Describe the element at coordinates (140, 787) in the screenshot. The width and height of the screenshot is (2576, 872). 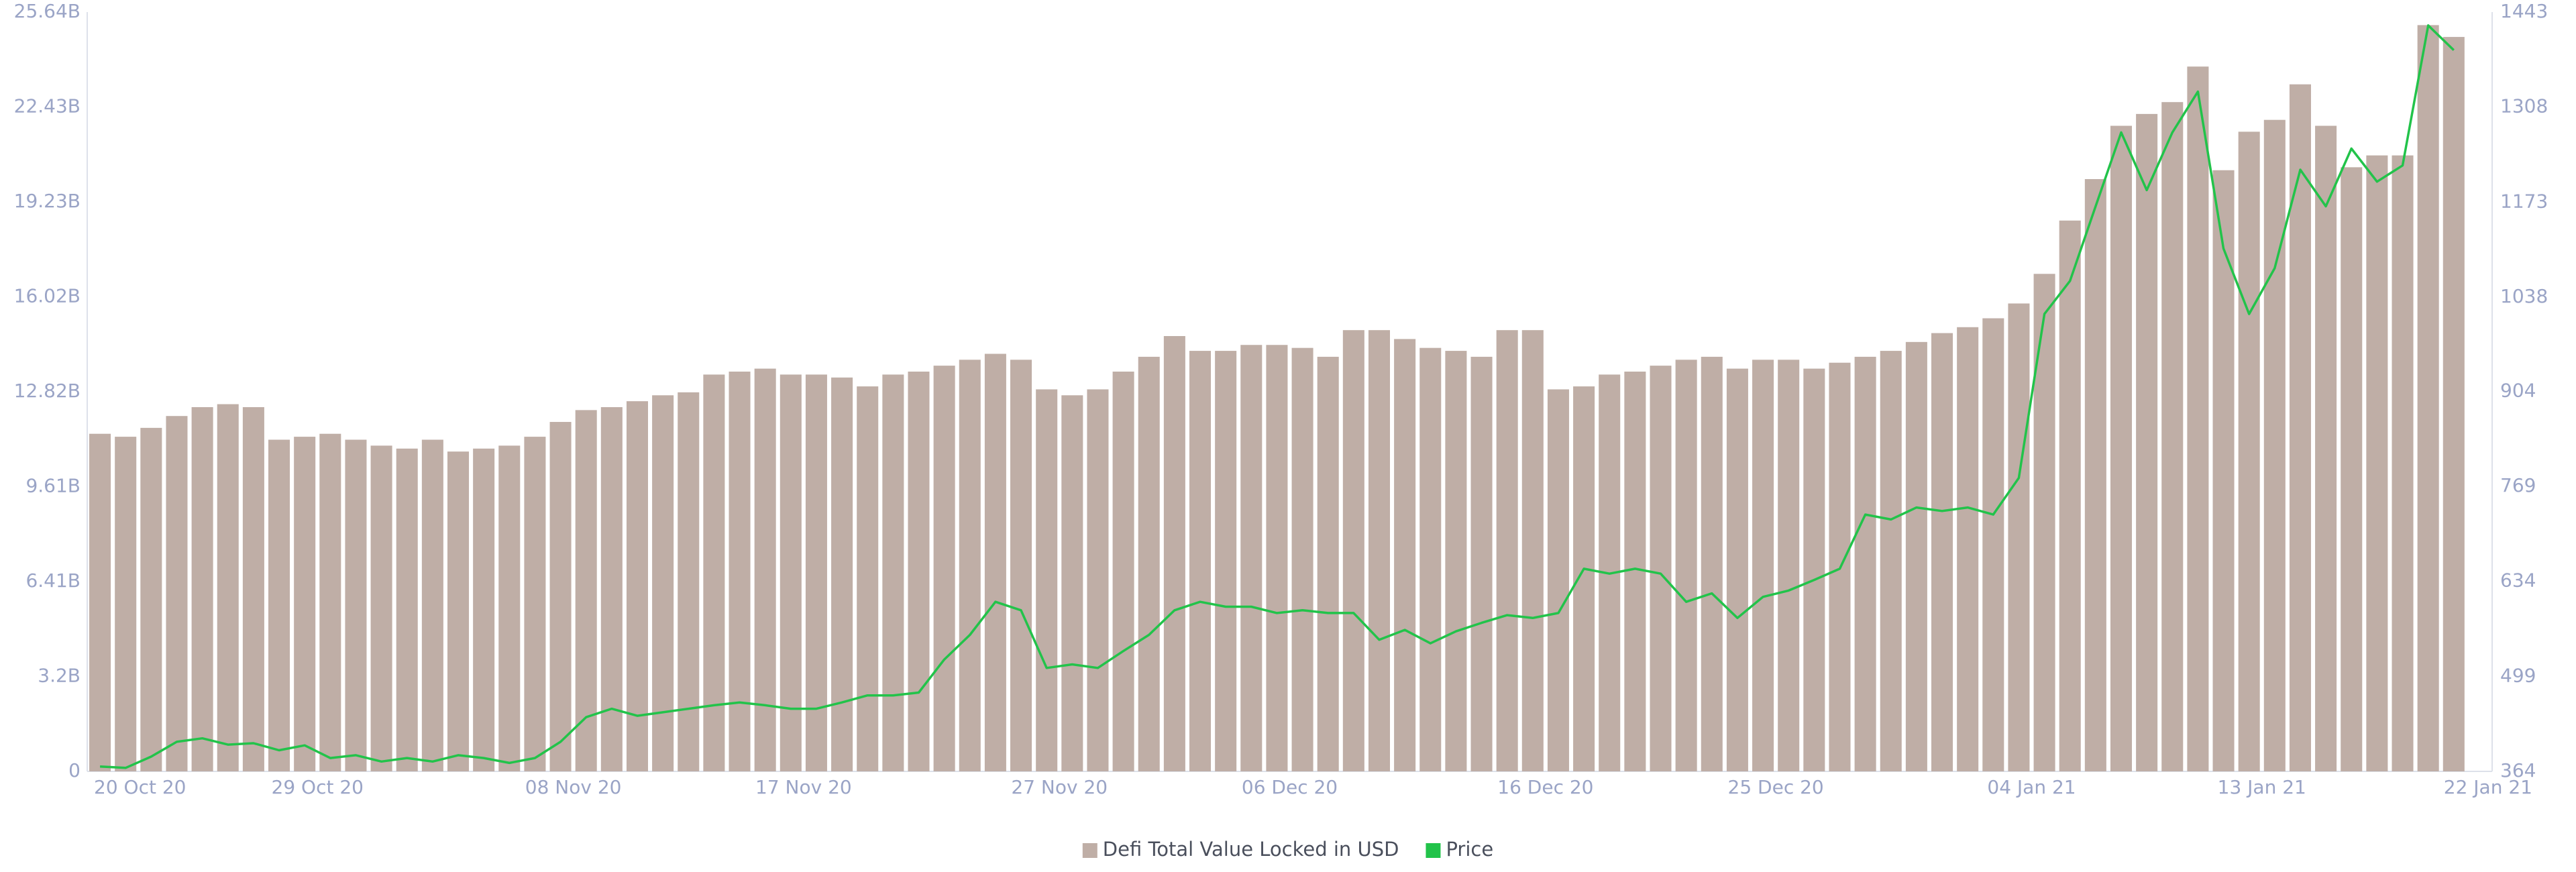
I see `x-tick-label: 20 Oct 20` at that location.